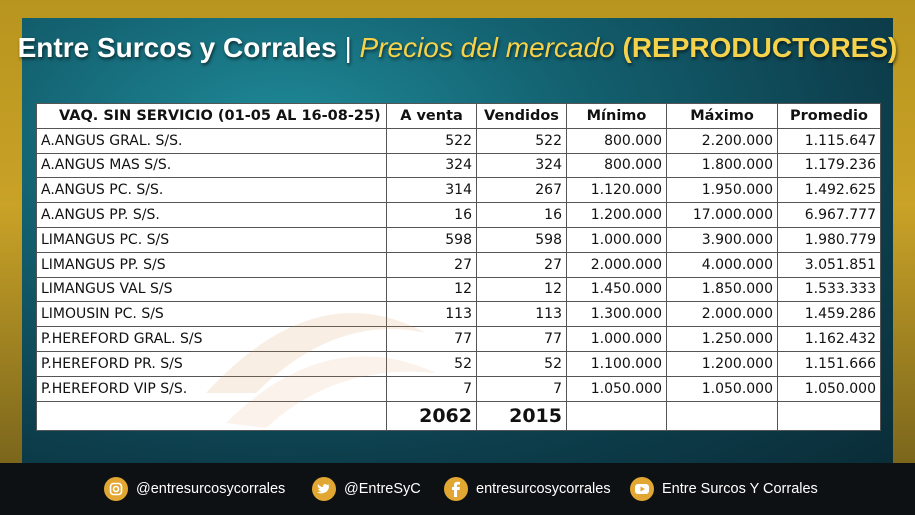  What do you see at coordinates (616, 289) in the screenshot?
I see `row-value-cell: 1.450.000` at bounding box center [616, 289].